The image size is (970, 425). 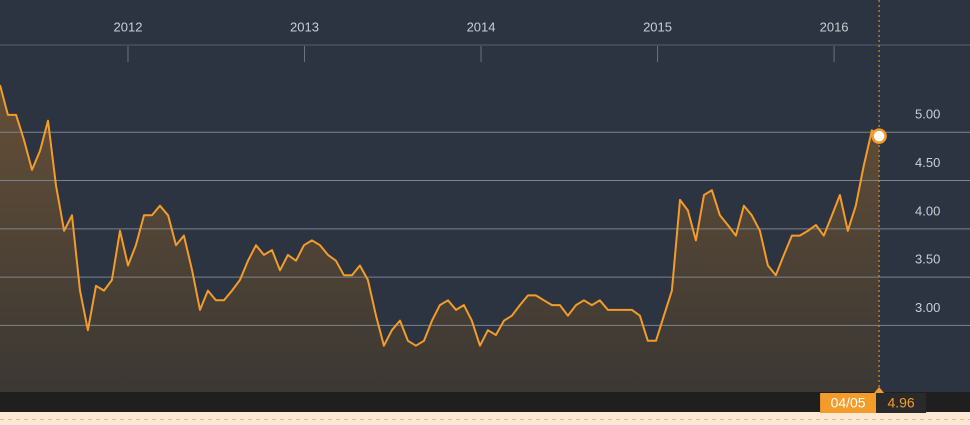 What do you see at coordinates (485, 418) in the screenshot?
I see `bottom-strip` at bounding box center [485, 418].